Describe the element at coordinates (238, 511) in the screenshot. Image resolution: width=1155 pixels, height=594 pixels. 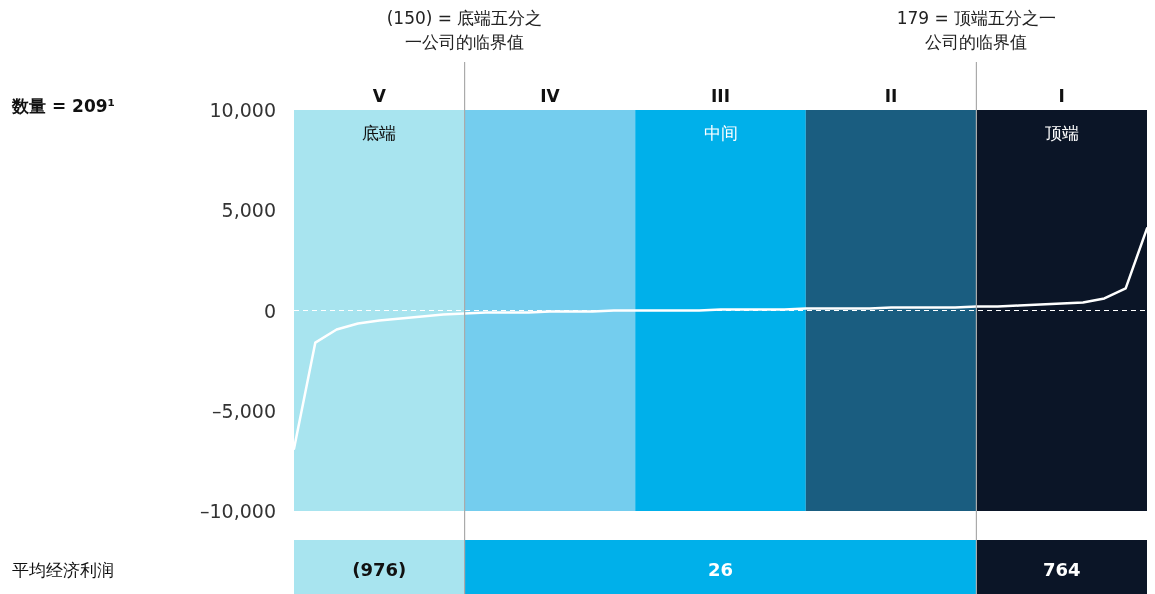
I see `y-tick-label: –10,000` at that location.